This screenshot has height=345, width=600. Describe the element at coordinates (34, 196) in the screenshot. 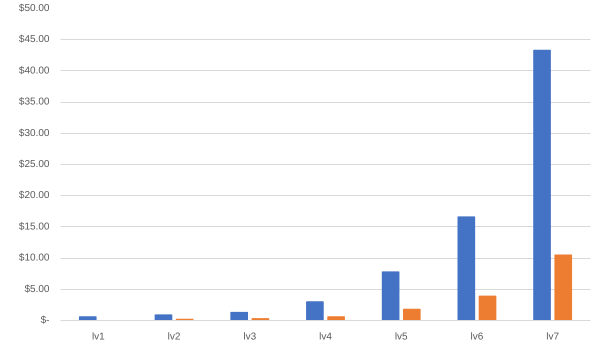

I see `y-tick-label: $20.00` at that location.